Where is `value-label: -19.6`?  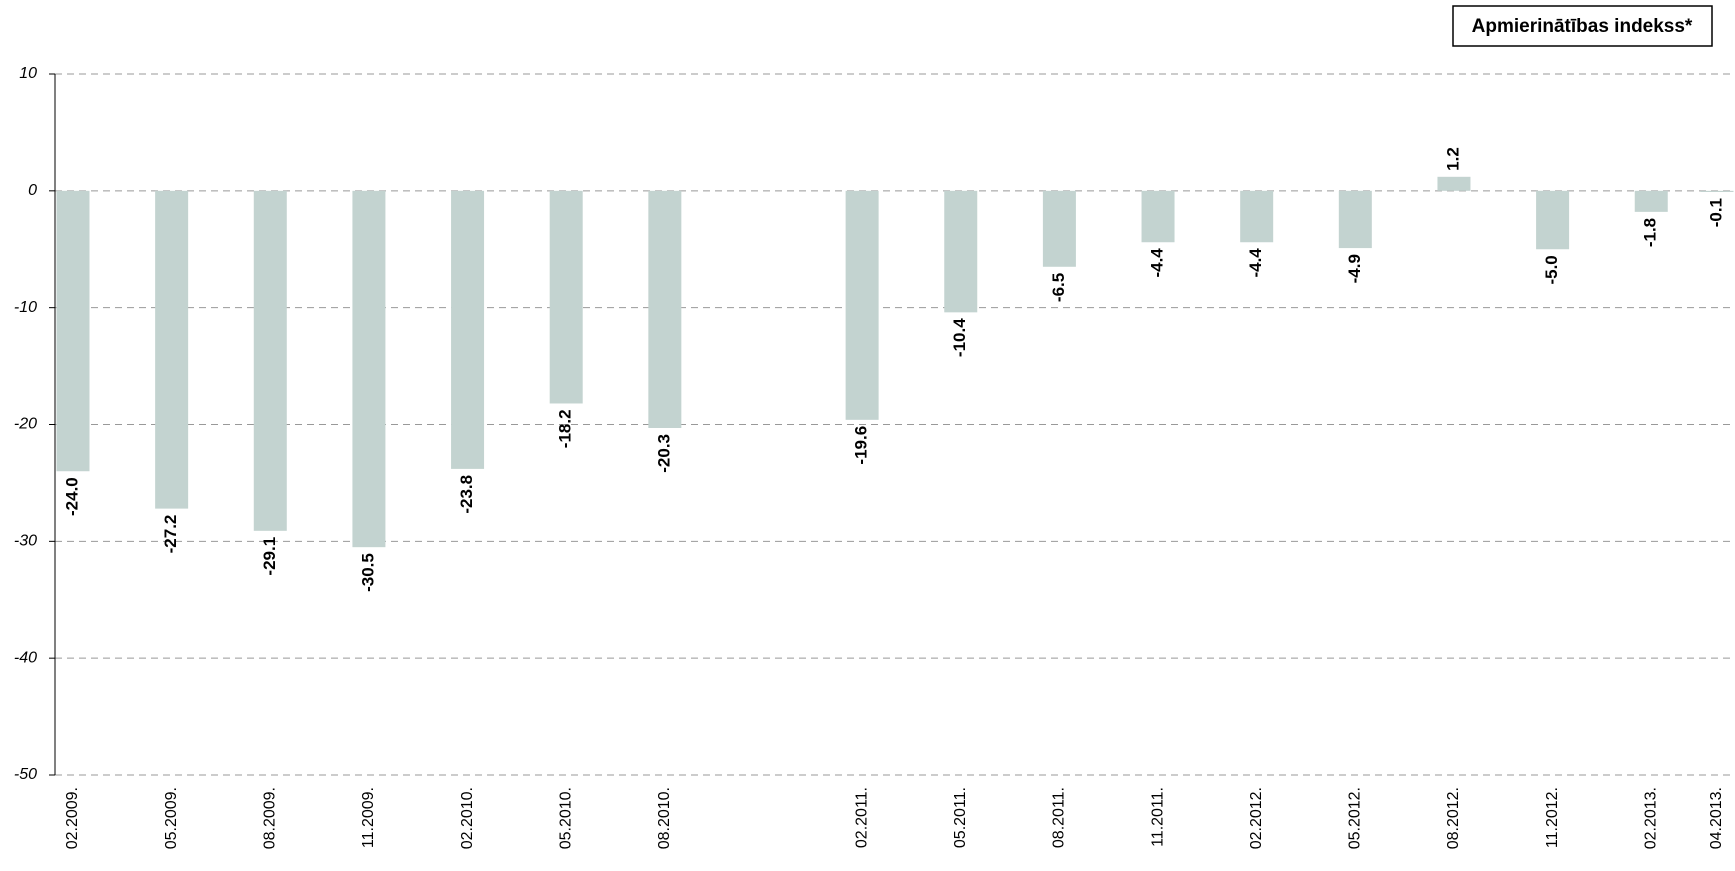 value-label: -19.6 is located at coordinates (861, 445).